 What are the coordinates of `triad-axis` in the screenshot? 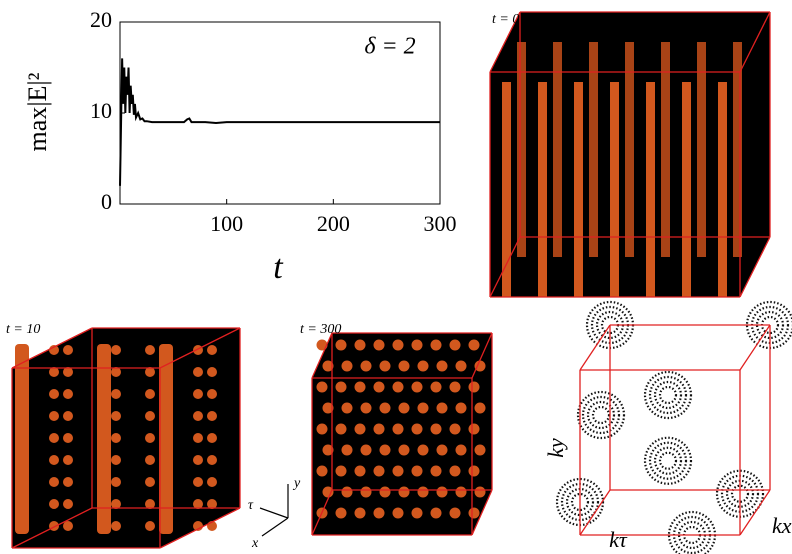 It's located at (274, 513).